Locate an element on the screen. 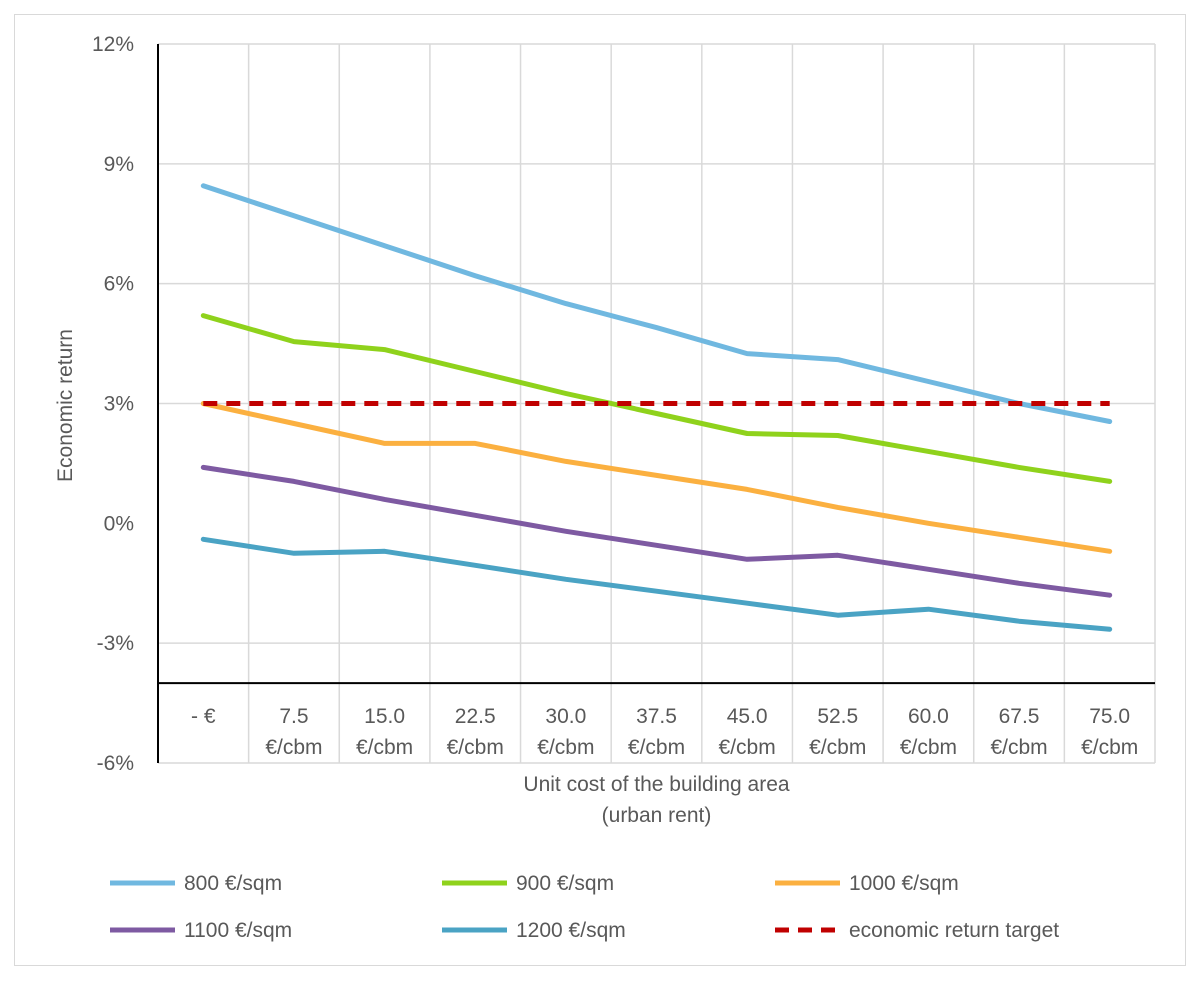 Image resolution: width=1200 pixels, height=982 pixels. x-axis-subtitle: (urban rent) is located at coordinates (657, 815).